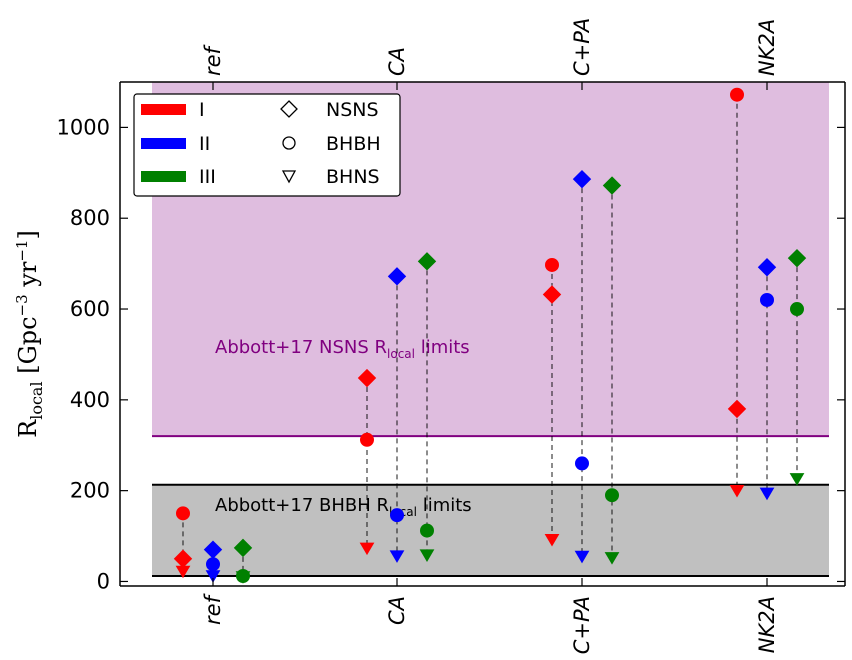 Image resolution: width=852 pixels, height=660 pixels. What do you see at coordinates (289, 109) in the screenshot?
I see `diamond-icon` at bounding box center [289, 109].